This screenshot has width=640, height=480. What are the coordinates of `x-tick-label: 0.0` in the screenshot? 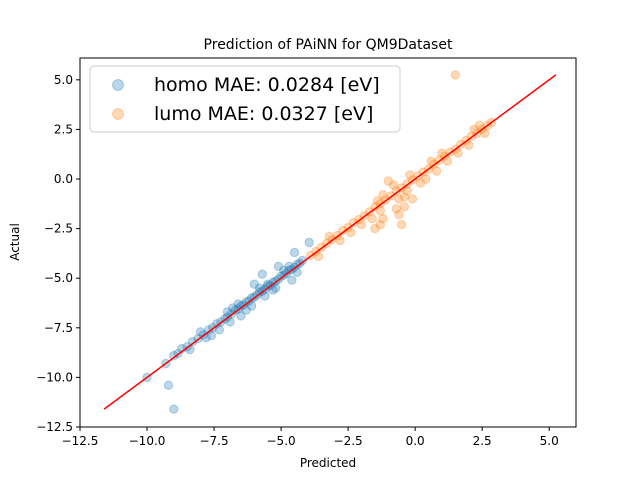 It's located at (415, 441).